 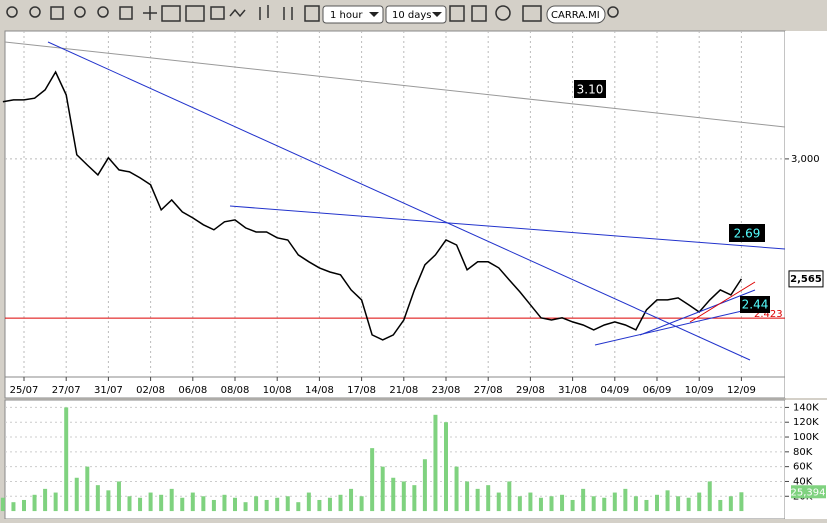 What do you see at coordinates (237, 13) in the screenshot?
I see `line-type-icon` at bounding box center [237, 13].